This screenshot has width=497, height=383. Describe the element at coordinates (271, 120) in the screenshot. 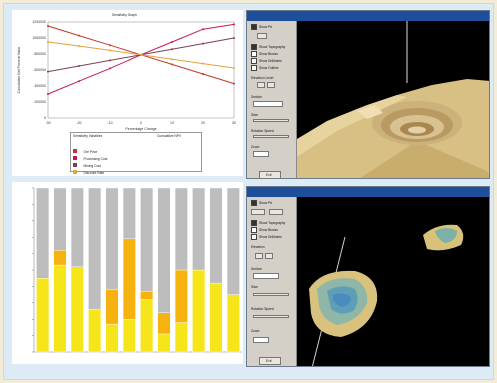

I see `slice-slider` at that location.